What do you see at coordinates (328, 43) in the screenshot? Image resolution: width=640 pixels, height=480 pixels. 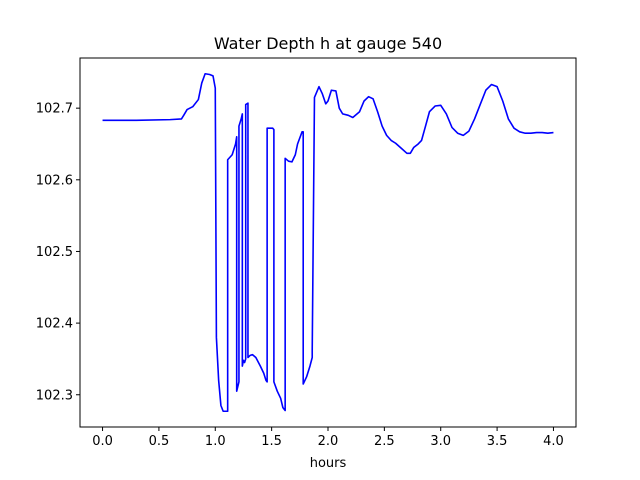 I see `chart-title: Water Depth h at gauge 540` at bounding box center [328, 43].